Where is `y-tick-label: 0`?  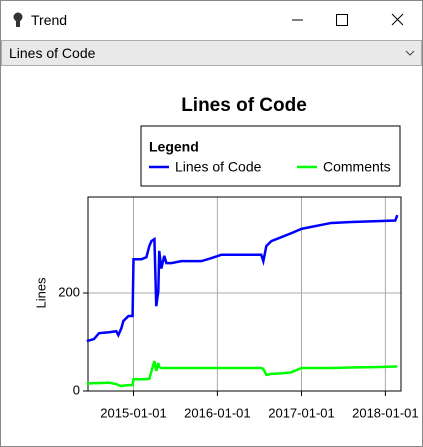 y-tick-label: 0 is located at coordinates (76, 389).